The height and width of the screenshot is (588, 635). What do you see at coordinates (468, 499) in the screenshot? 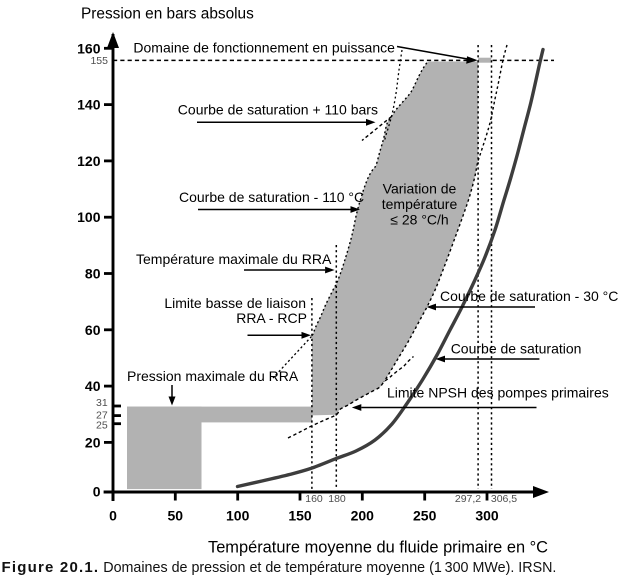
I see `svg-text: 297,2` at bounding box center [468, 499].